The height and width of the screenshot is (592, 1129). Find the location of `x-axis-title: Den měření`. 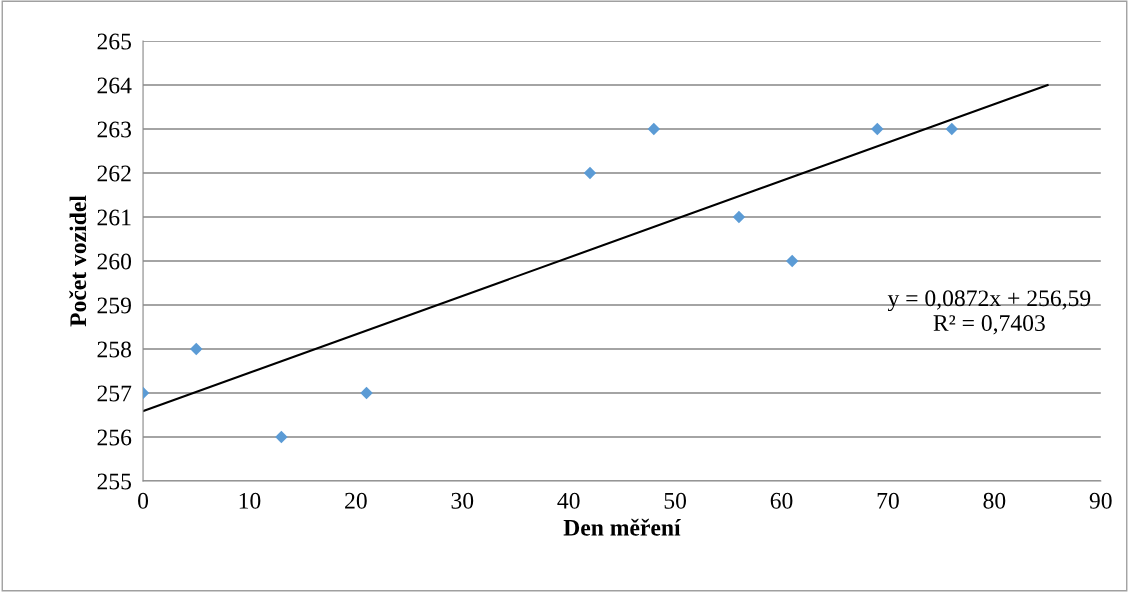

x-axis-title: Den měření is located at coordinates (622, 527).